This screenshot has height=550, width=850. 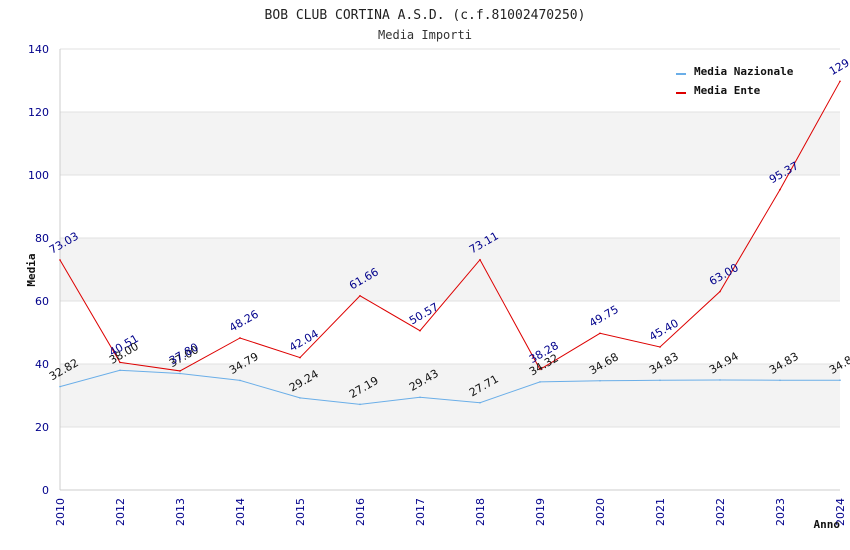 What do you see at coordinates (540, 512) in the screenshot?
I see `x-tick-label: 2019` at bounding box center [540, 512].